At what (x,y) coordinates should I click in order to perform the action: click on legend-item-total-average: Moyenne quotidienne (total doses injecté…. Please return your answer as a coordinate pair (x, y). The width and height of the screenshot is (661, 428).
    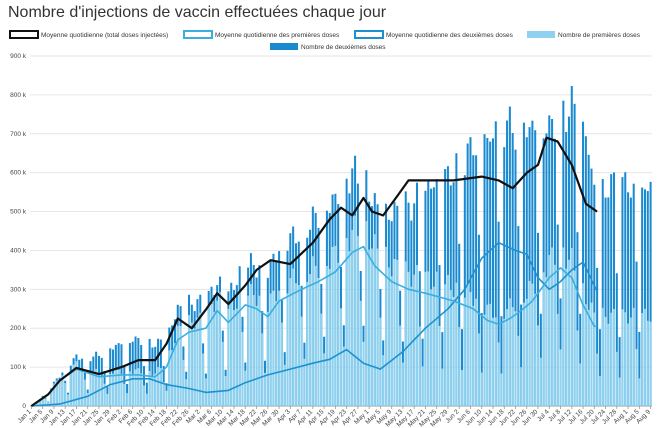
    Looking at the image, I should click on (88, 34).